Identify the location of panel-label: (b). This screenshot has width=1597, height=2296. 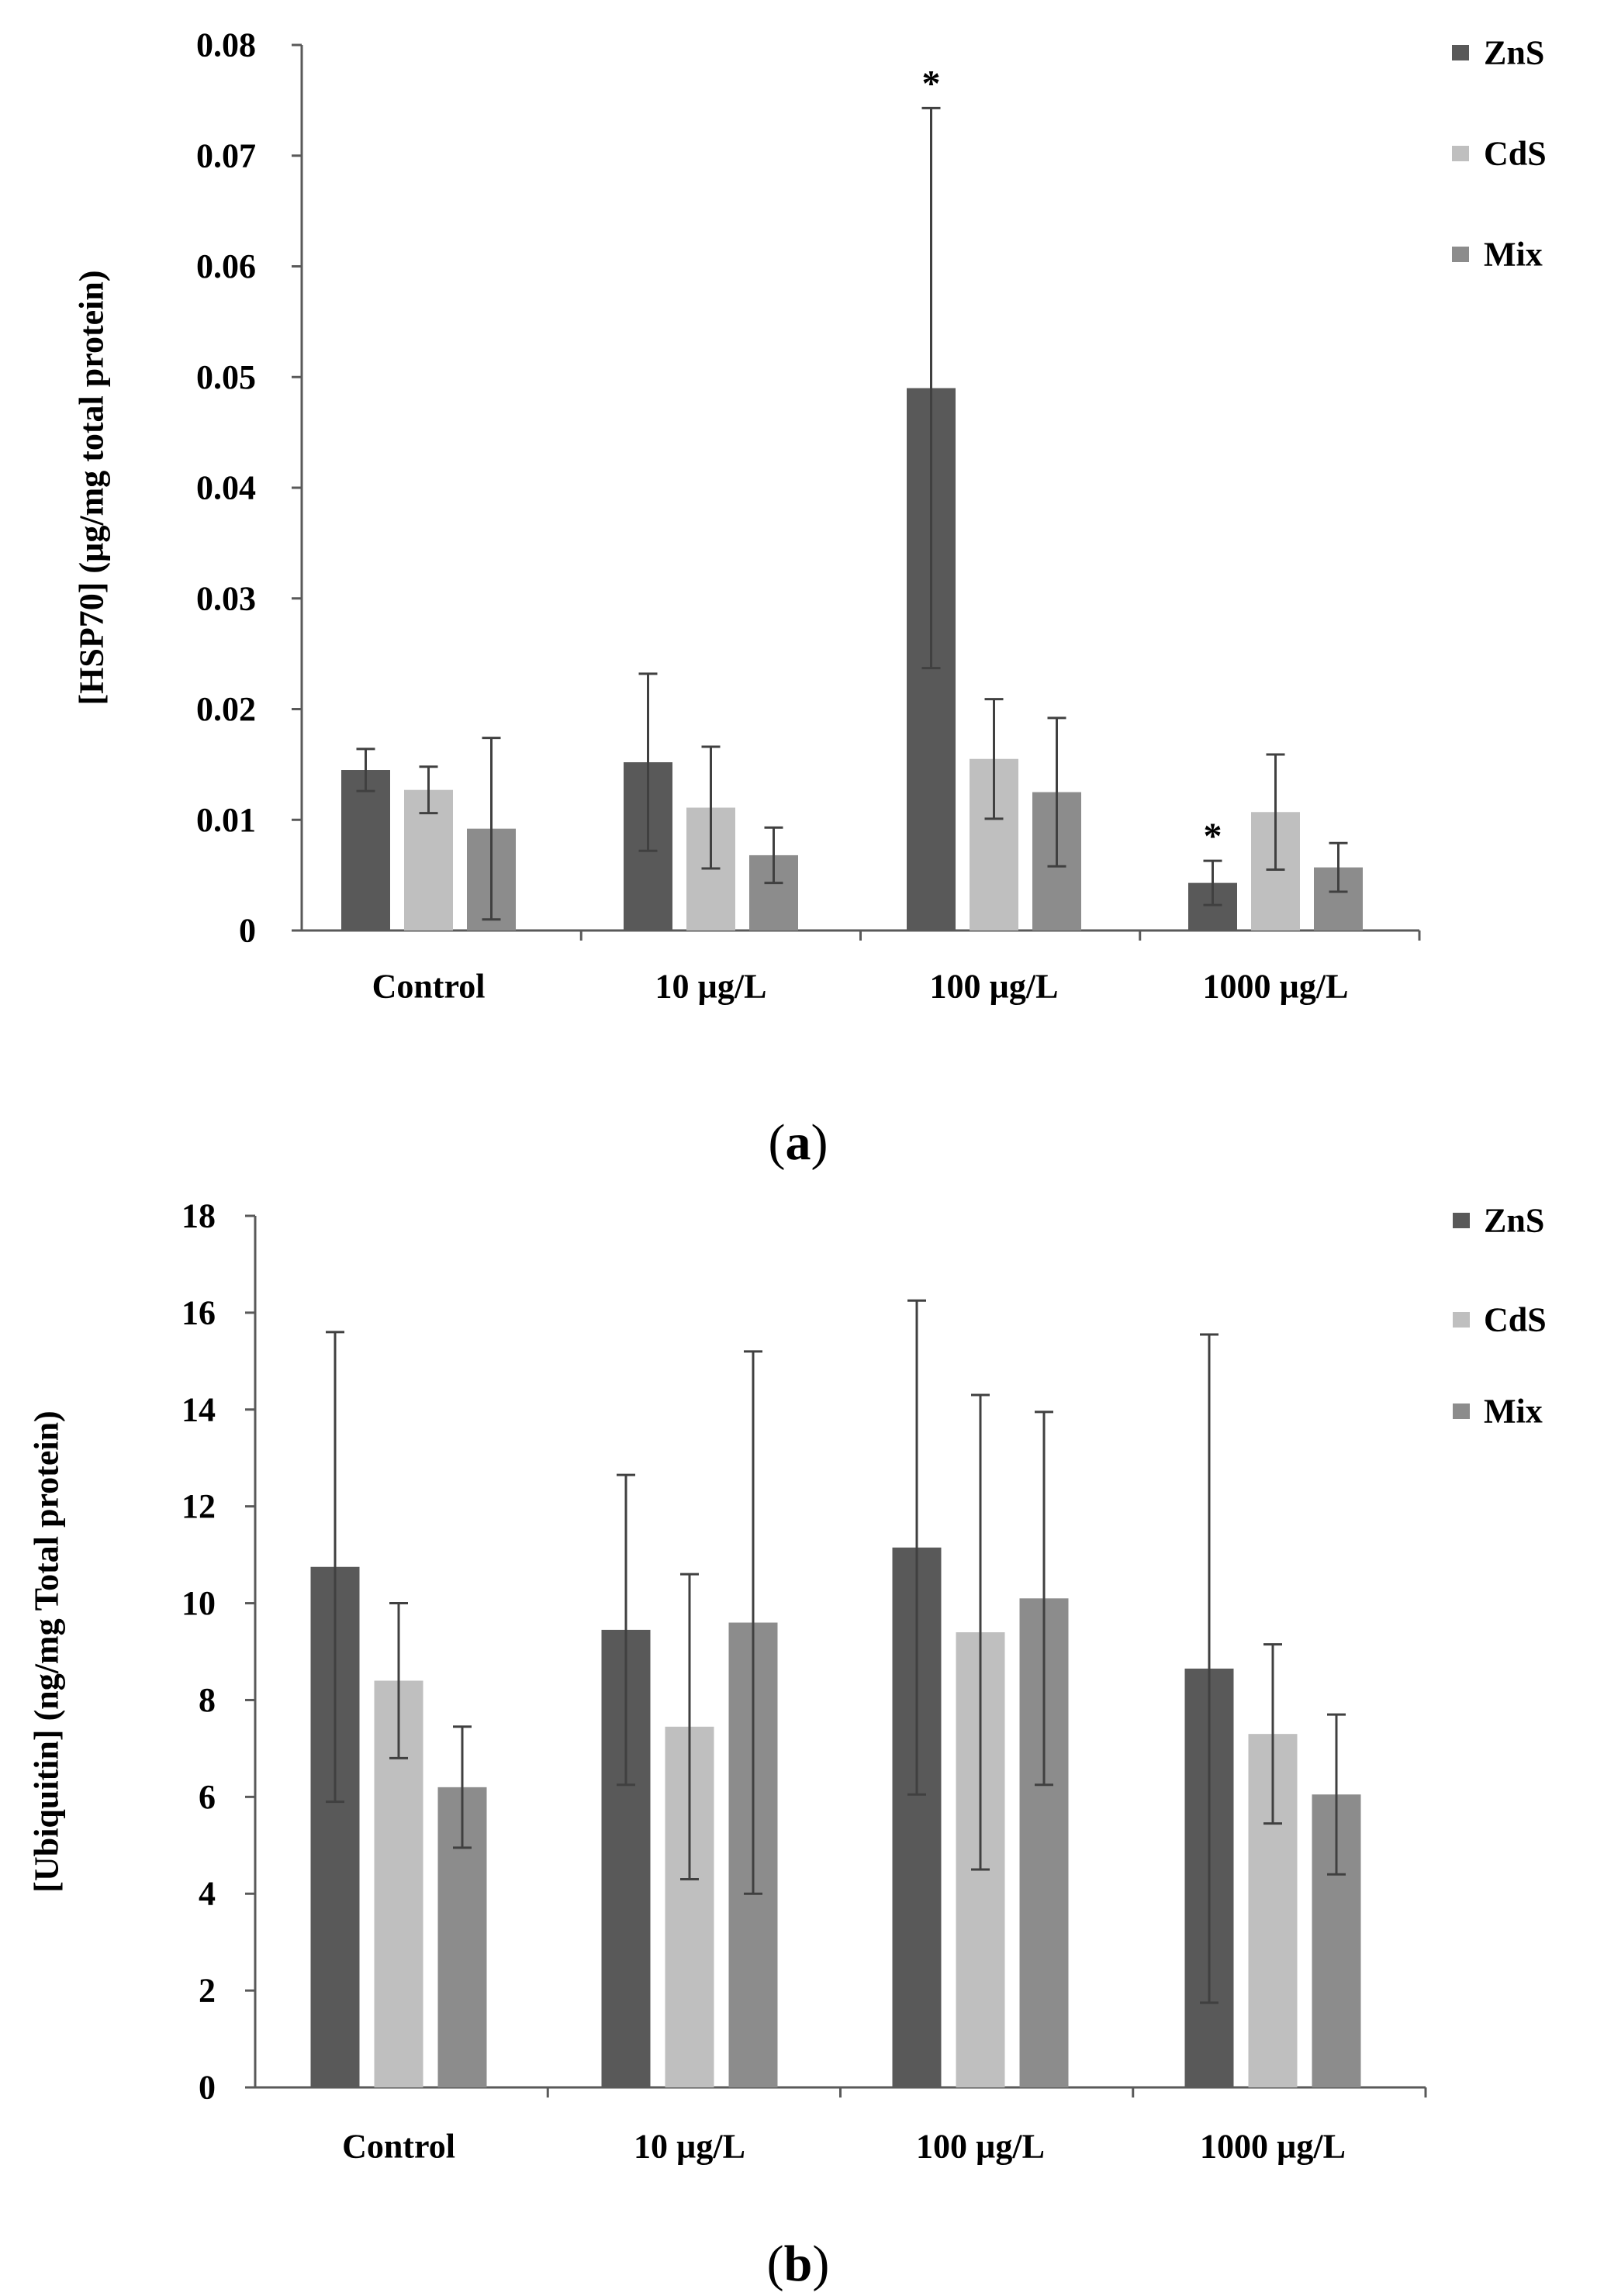
(798, 2264).